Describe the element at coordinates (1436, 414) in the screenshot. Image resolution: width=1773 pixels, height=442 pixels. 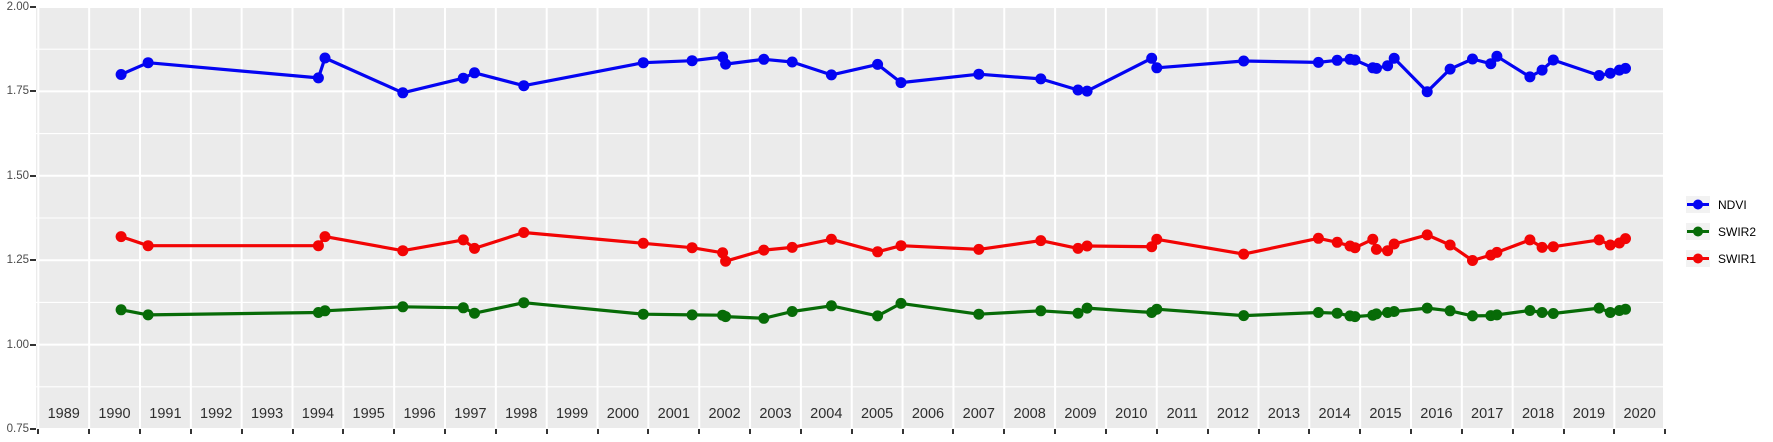
I see `x-tick-label: 2016` at that location.